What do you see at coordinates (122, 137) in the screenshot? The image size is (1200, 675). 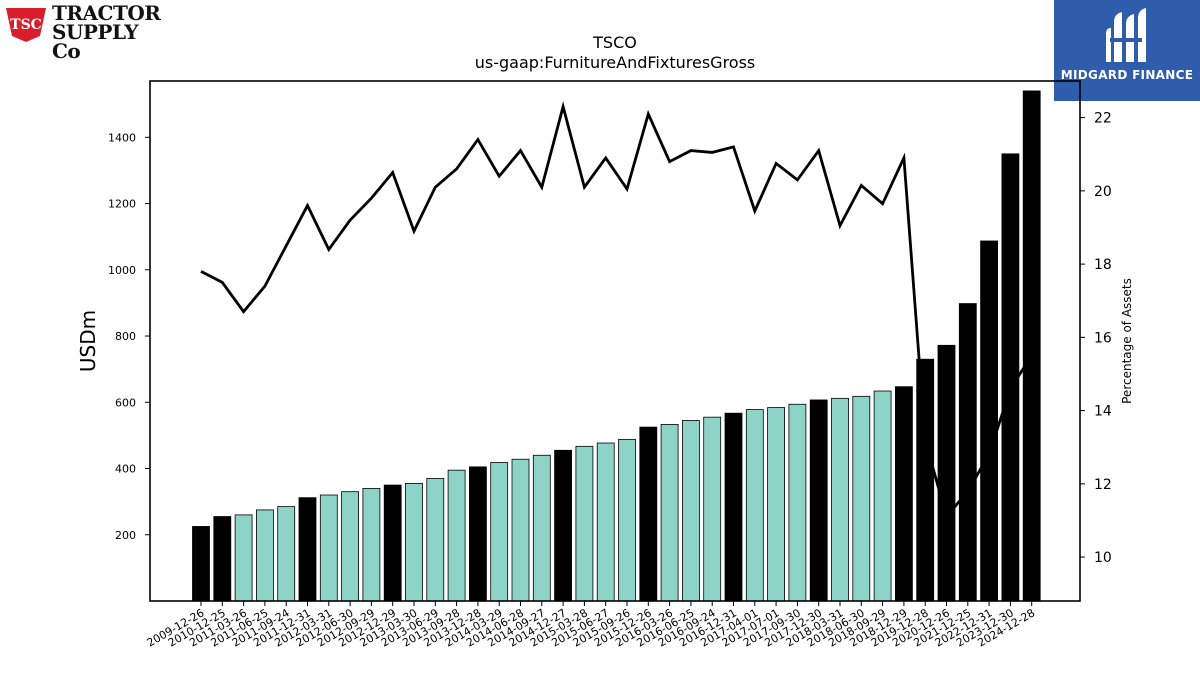 I see `y-tick-label: 1400` at bounding box center [122, 137].